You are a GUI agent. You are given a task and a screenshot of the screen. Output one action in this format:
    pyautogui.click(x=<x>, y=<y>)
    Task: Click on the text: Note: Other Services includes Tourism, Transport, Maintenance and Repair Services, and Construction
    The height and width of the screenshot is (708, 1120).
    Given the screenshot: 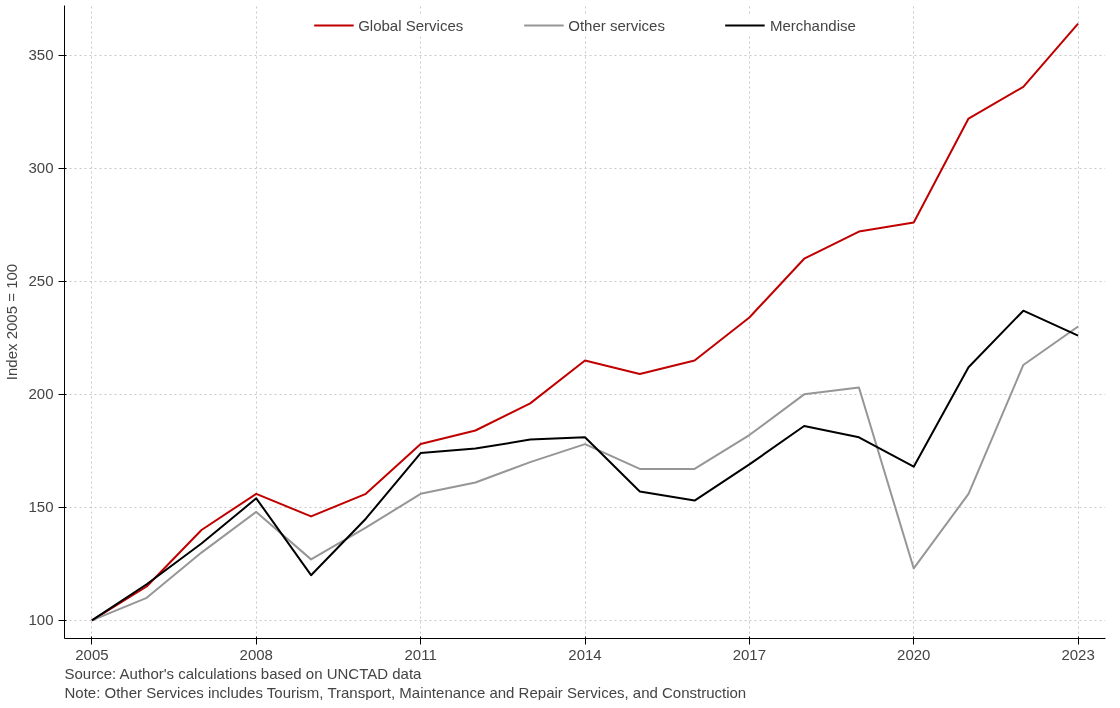 What is the action you would take?
    pyautogui.click(x=405, y=692)
    